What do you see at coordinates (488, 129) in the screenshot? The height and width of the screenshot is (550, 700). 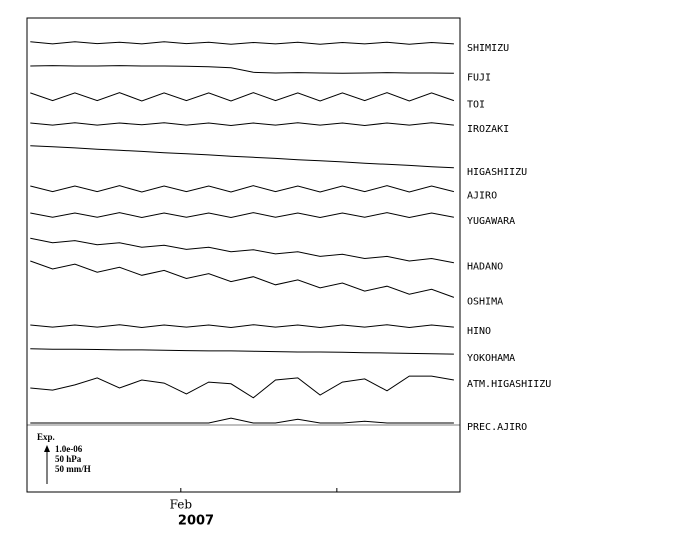 I see `series-label: IROZAKI` at bounding box center [488, 129].